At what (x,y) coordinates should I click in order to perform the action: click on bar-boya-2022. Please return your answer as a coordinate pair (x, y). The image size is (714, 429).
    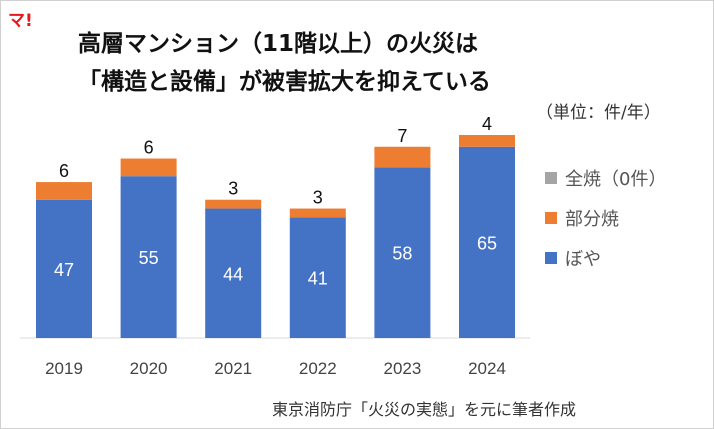
    Looking at the image, I should click on (317, 277).